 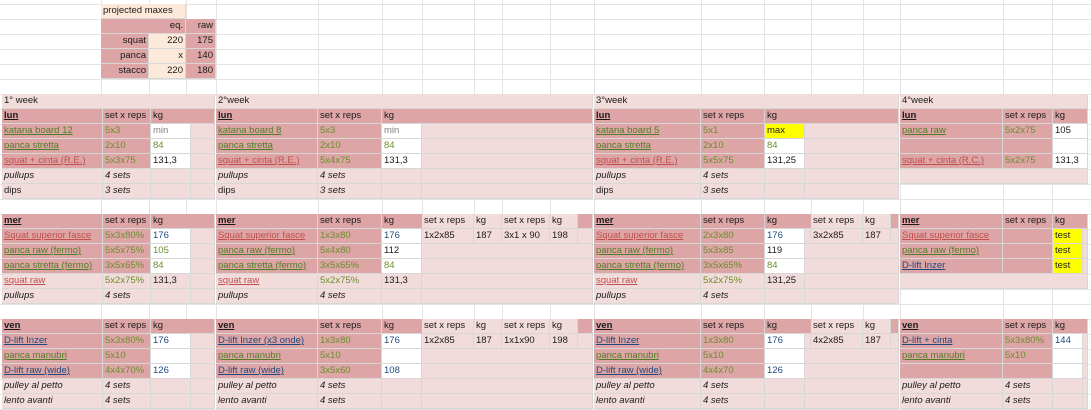 What do you see at coordinates (448, 236) in the screenshot?
I see `sets-reps-cell-2: 1x2x85` at bounding box center [448, 236].